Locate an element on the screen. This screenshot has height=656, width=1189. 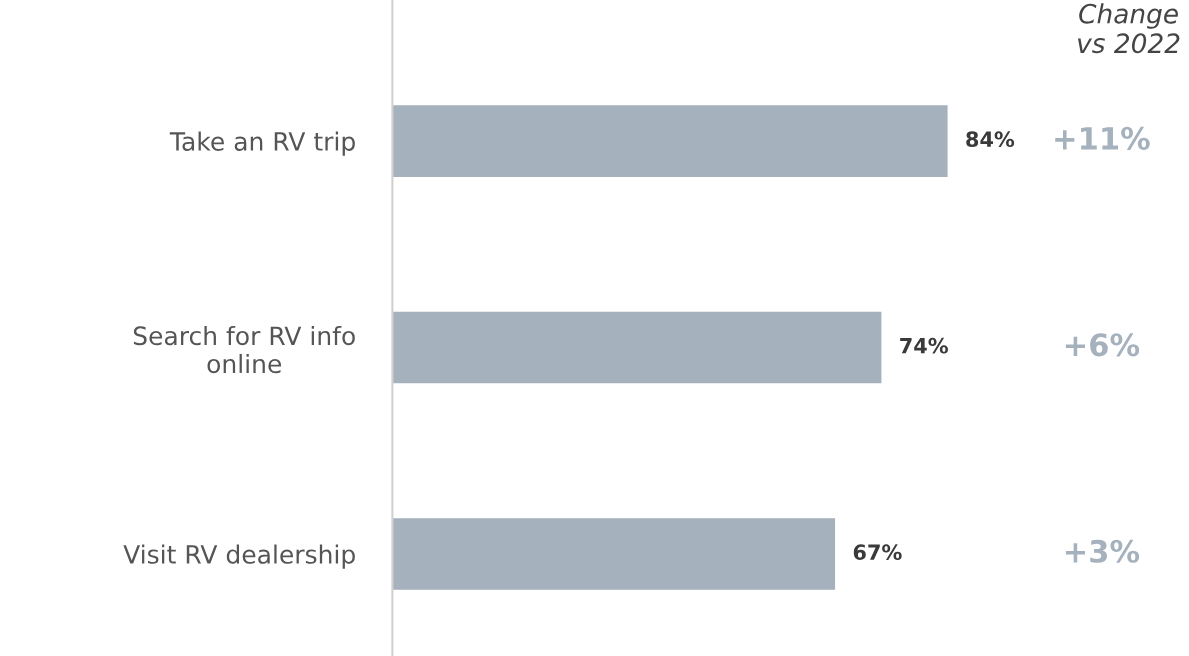
text: +3% is located at coordinates (1102, 551).